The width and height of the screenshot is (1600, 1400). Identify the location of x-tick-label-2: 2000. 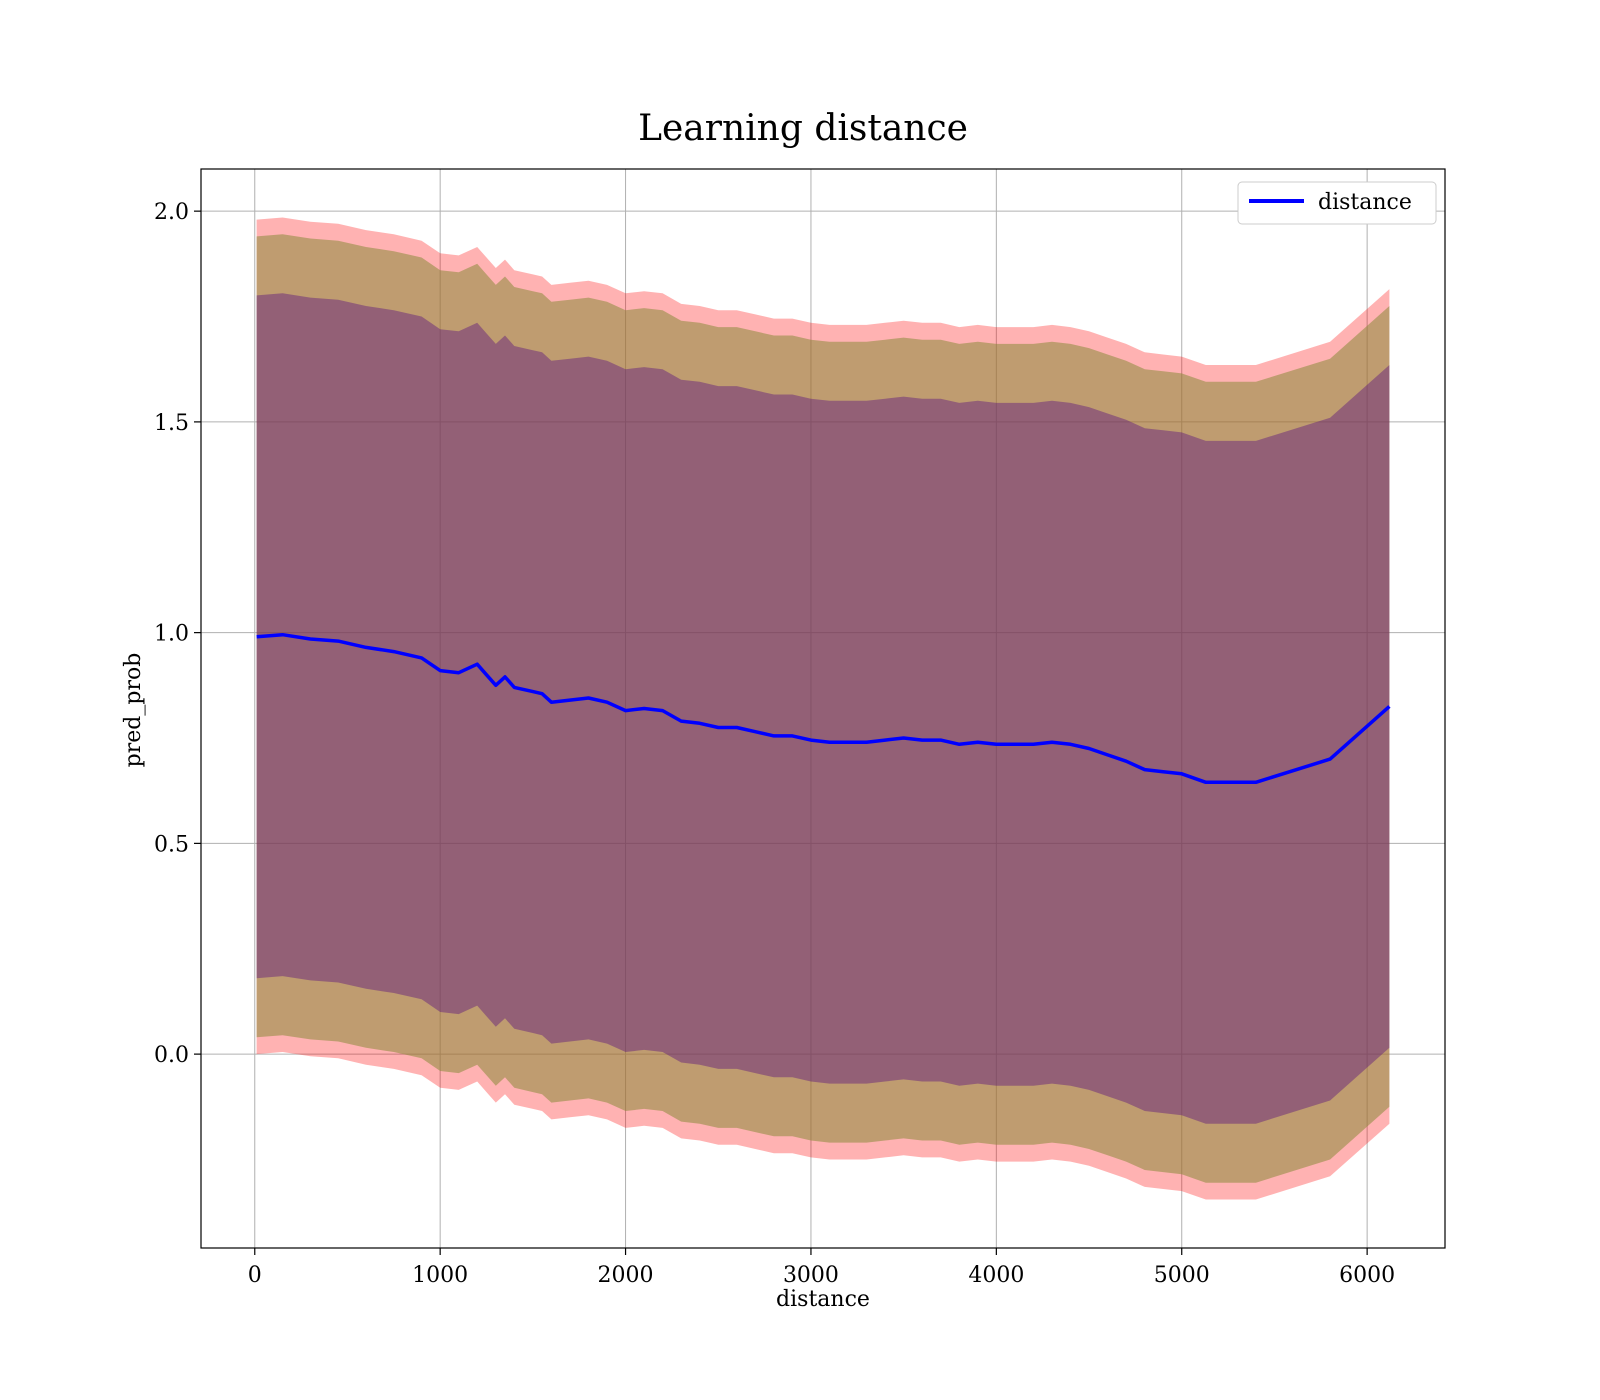
(626, 1275).